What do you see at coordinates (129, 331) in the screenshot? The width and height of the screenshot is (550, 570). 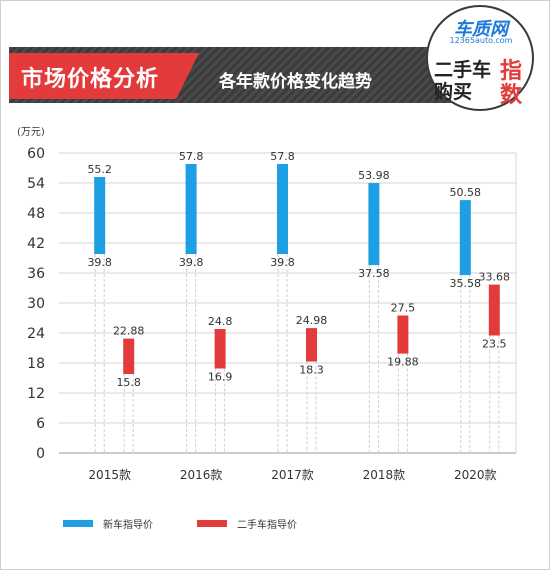 I see `data-label-high-1-0: 22.88` at bounding box center [129, 331].